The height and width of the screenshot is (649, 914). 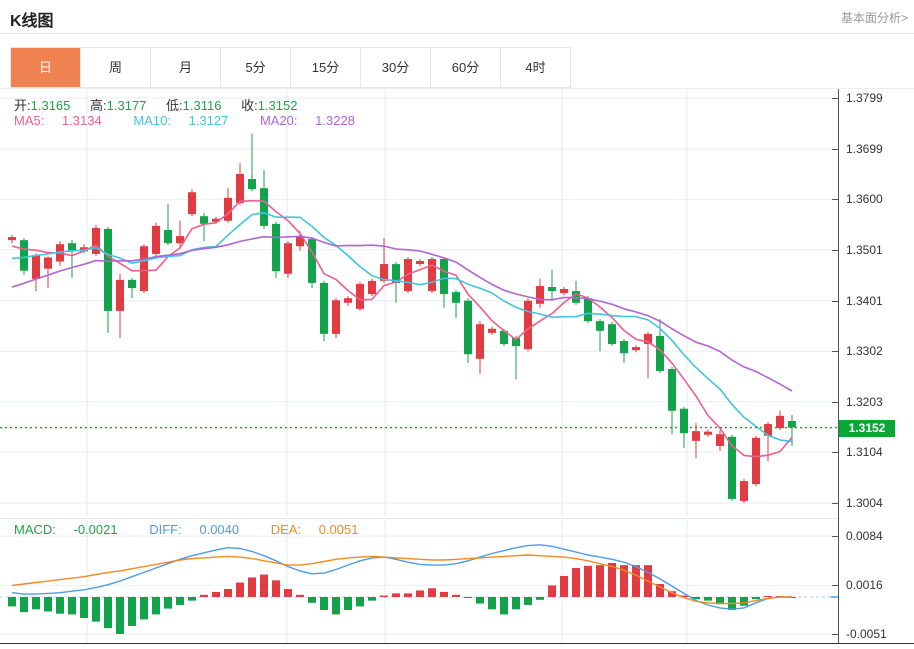 I want to click on tab-day: 日, so click(x=46, y=67).